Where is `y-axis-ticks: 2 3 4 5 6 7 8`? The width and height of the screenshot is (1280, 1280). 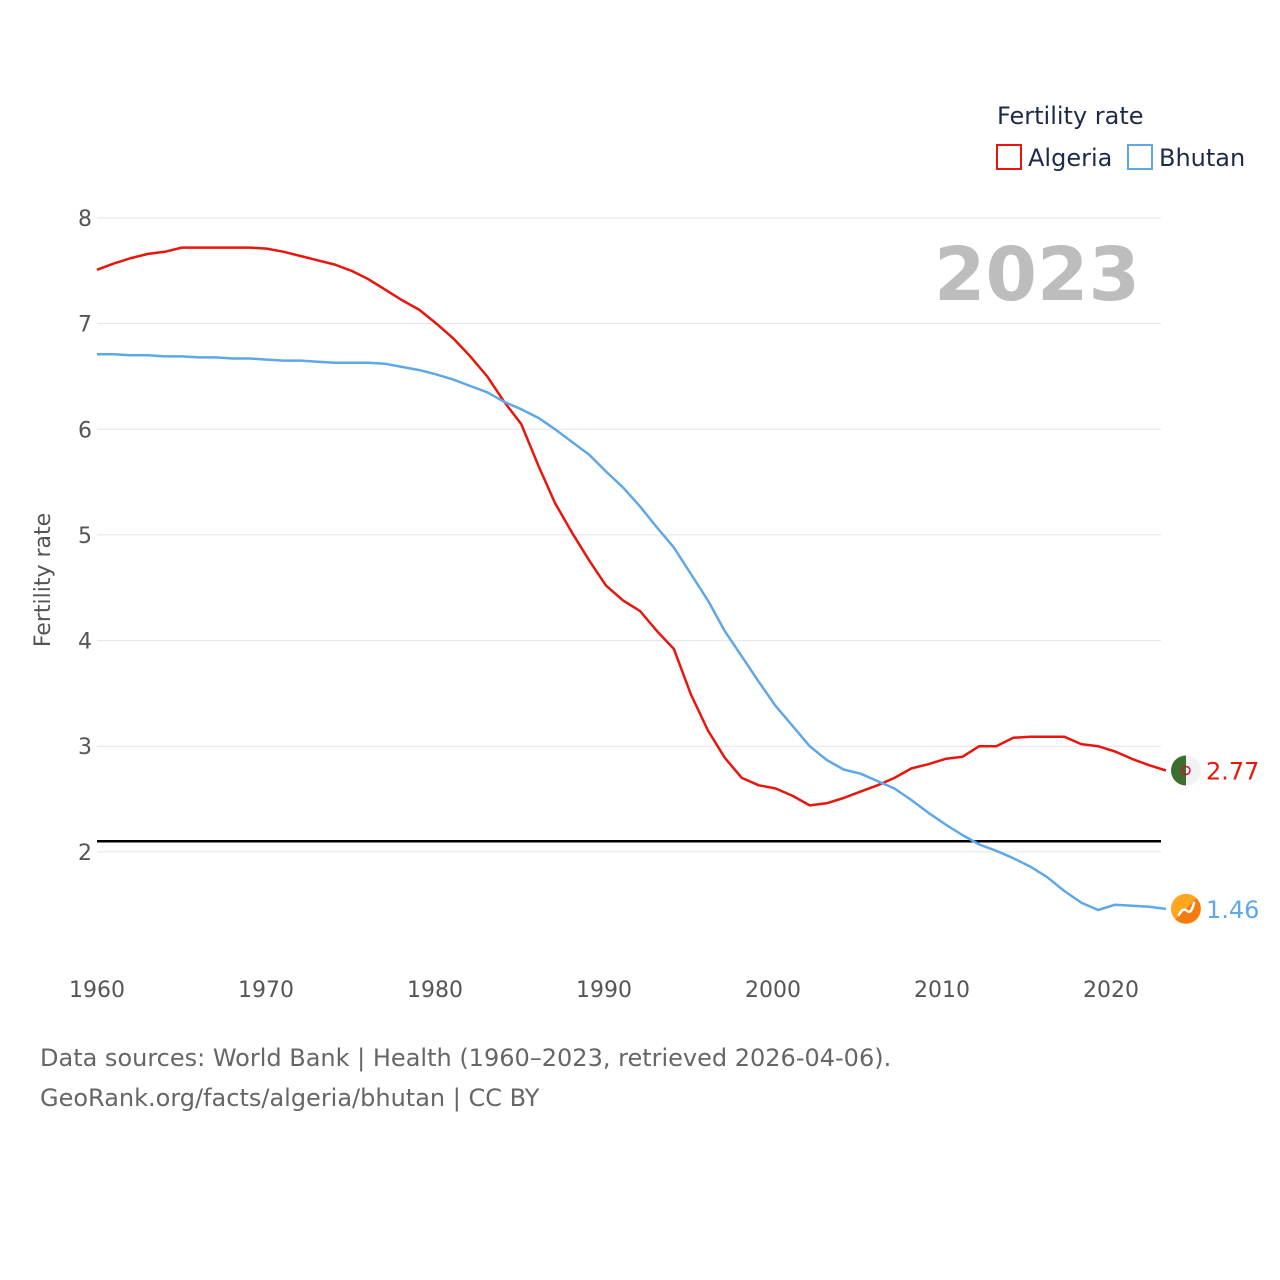 y-axis-ticks: 2 3 4 5 6 7 8 is located at coordinates (85, 536).